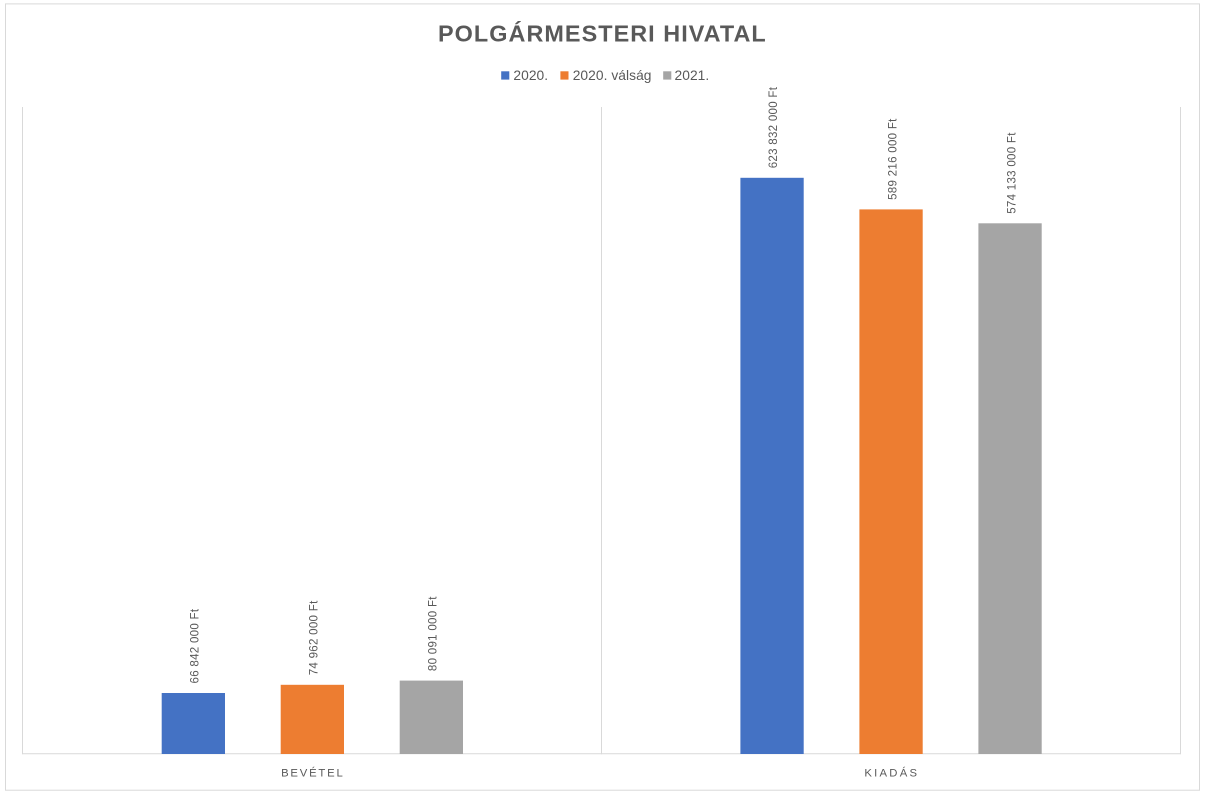 This screenshot has height=799, width=1206. I want to click on svg-text: 66 842 000 Ft, so click(196, 645).